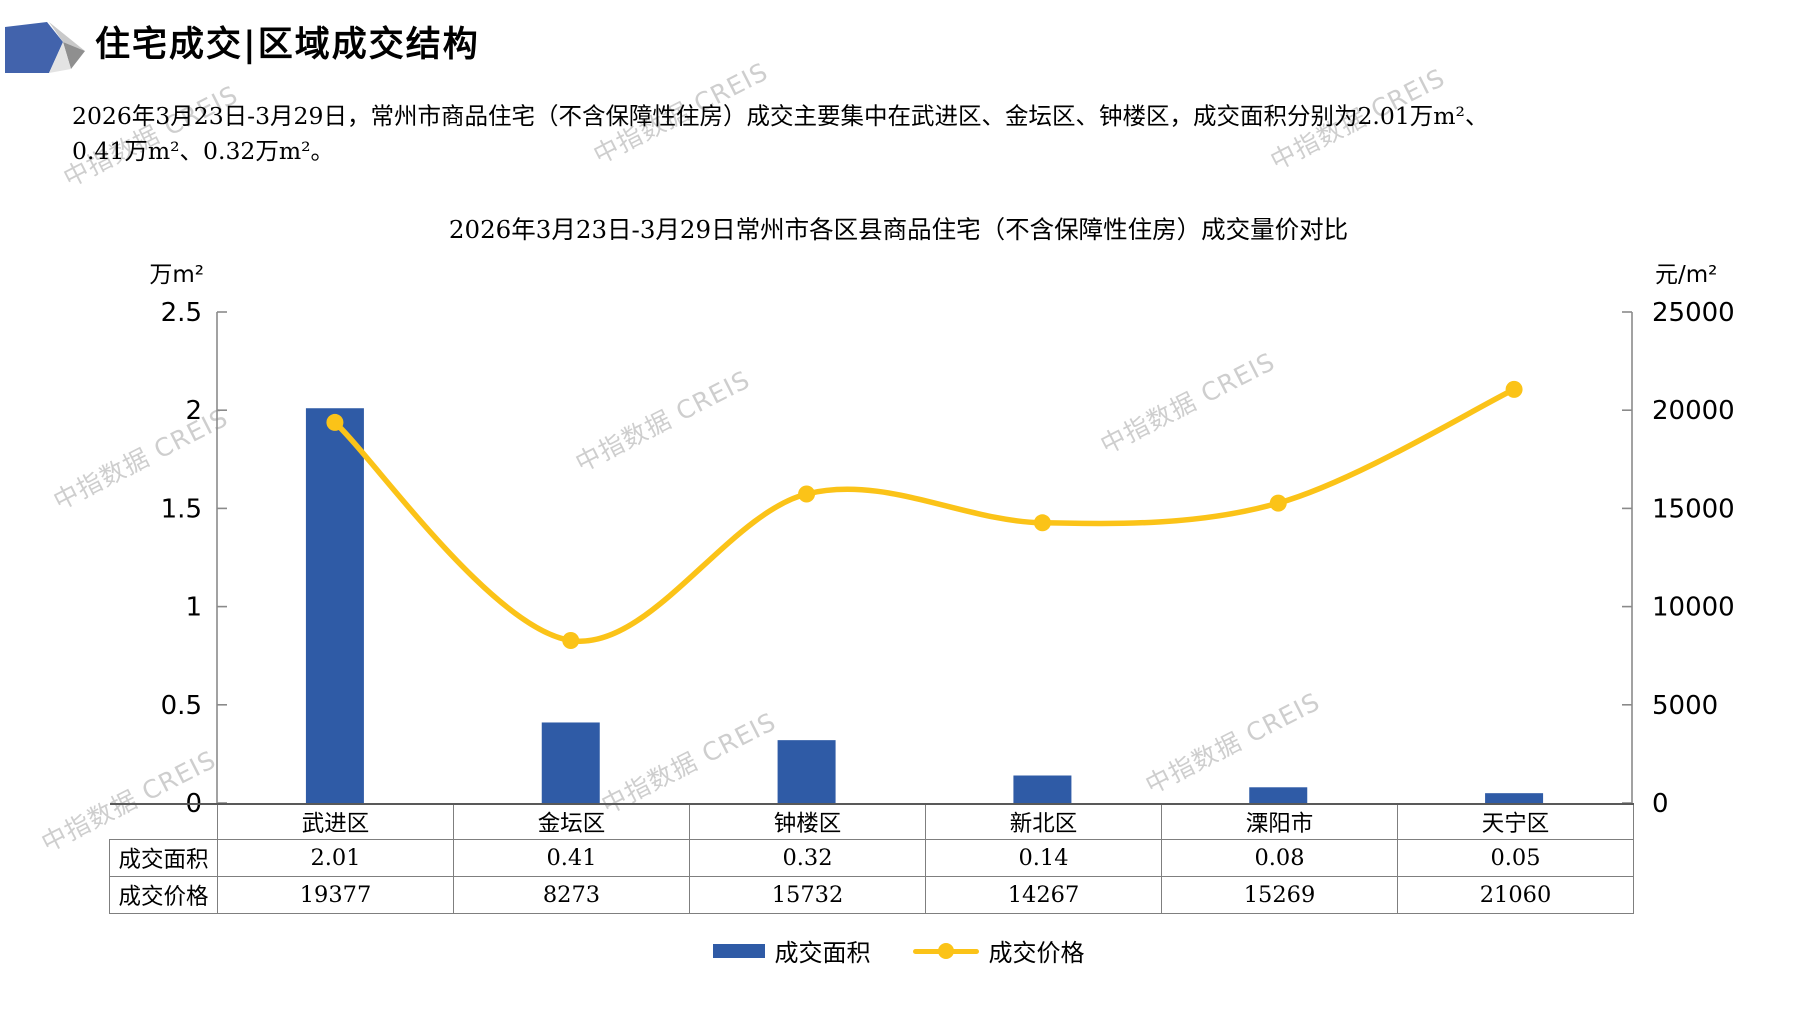 The height and width of the screenshot is (1010, 1797). What do you see at coordinates (1043, 895) in the screenshot?
I see `price-value-新北区: 14267` at bounding box center [1043, 895].